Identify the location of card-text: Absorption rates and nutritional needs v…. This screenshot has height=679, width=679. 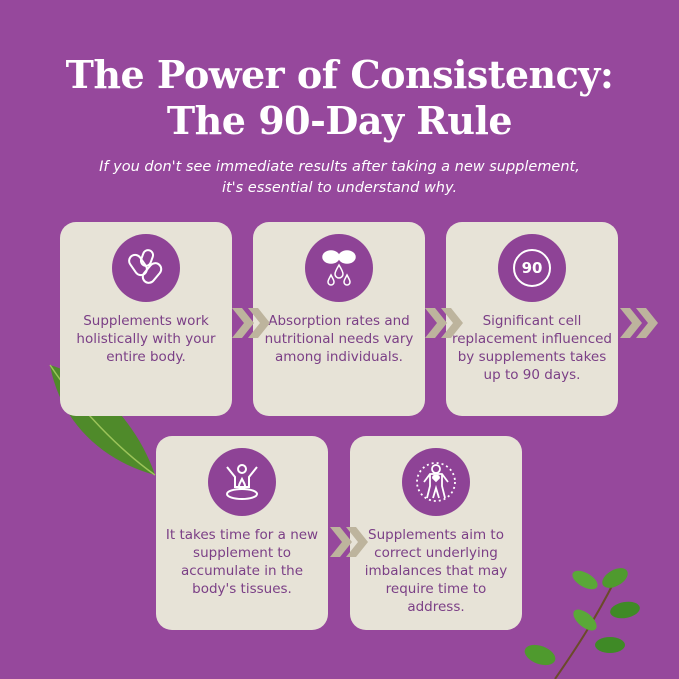
(339, 339).